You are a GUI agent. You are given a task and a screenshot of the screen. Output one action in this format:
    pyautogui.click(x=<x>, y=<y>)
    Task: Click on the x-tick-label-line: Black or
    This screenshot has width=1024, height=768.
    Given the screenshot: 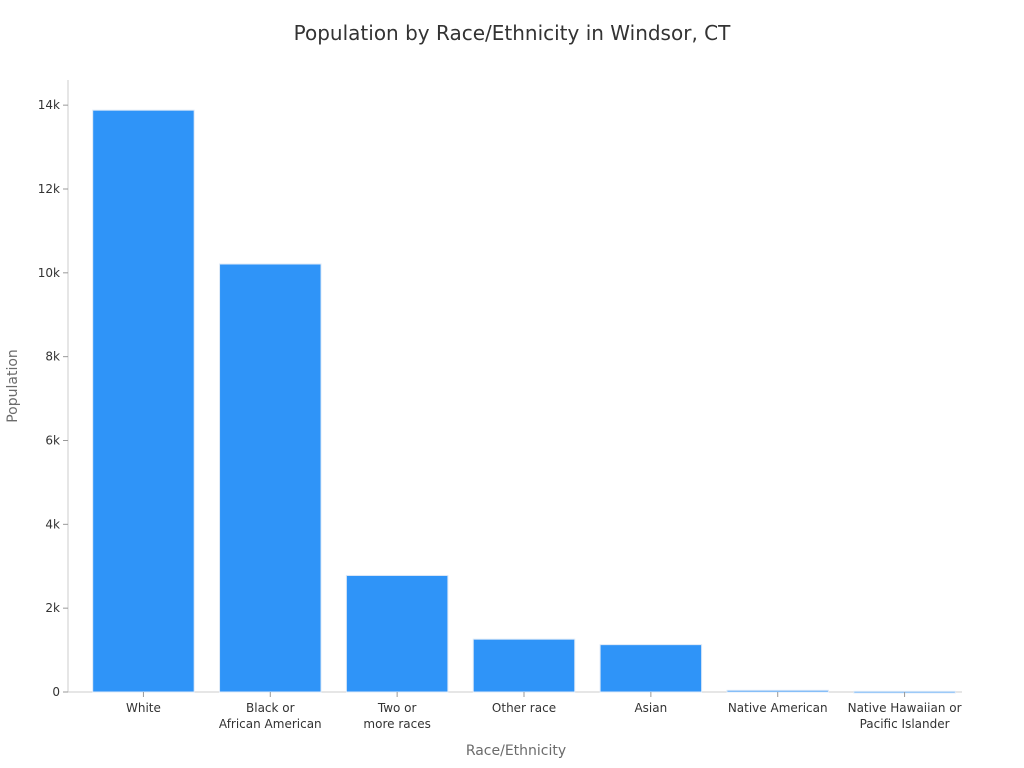 What is the action you would take?
    pyautogui.click(x=270, y=708)
    